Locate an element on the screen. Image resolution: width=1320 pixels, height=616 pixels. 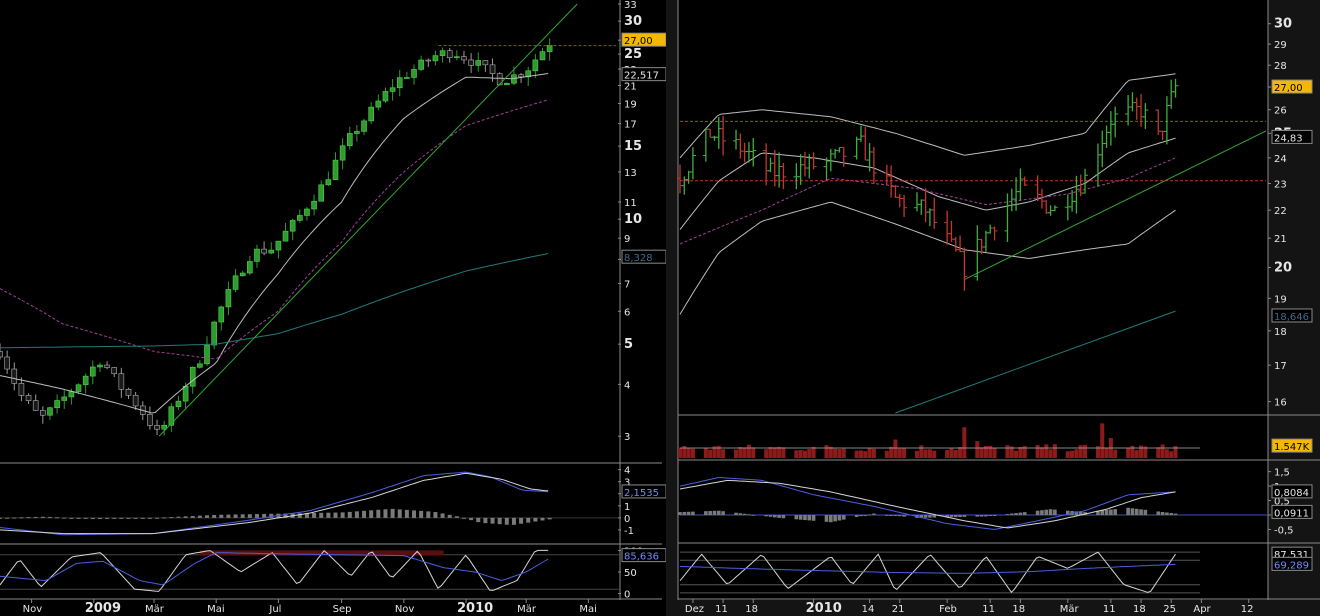
left-price-ytick-label: 5 is located at coordinates (628, 344).